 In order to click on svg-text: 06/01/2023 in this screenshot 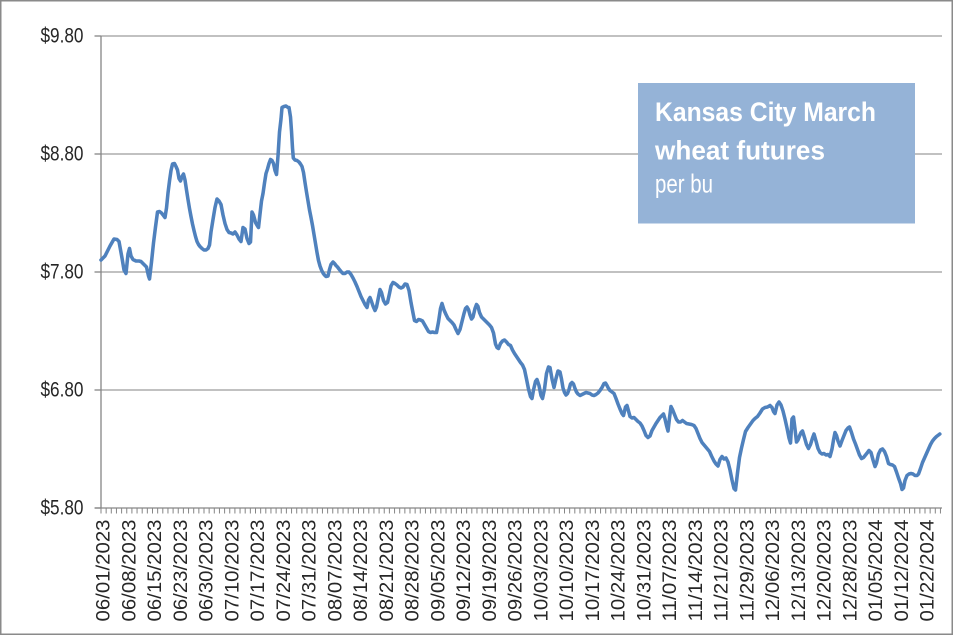, I will do `click(104, 571)`.